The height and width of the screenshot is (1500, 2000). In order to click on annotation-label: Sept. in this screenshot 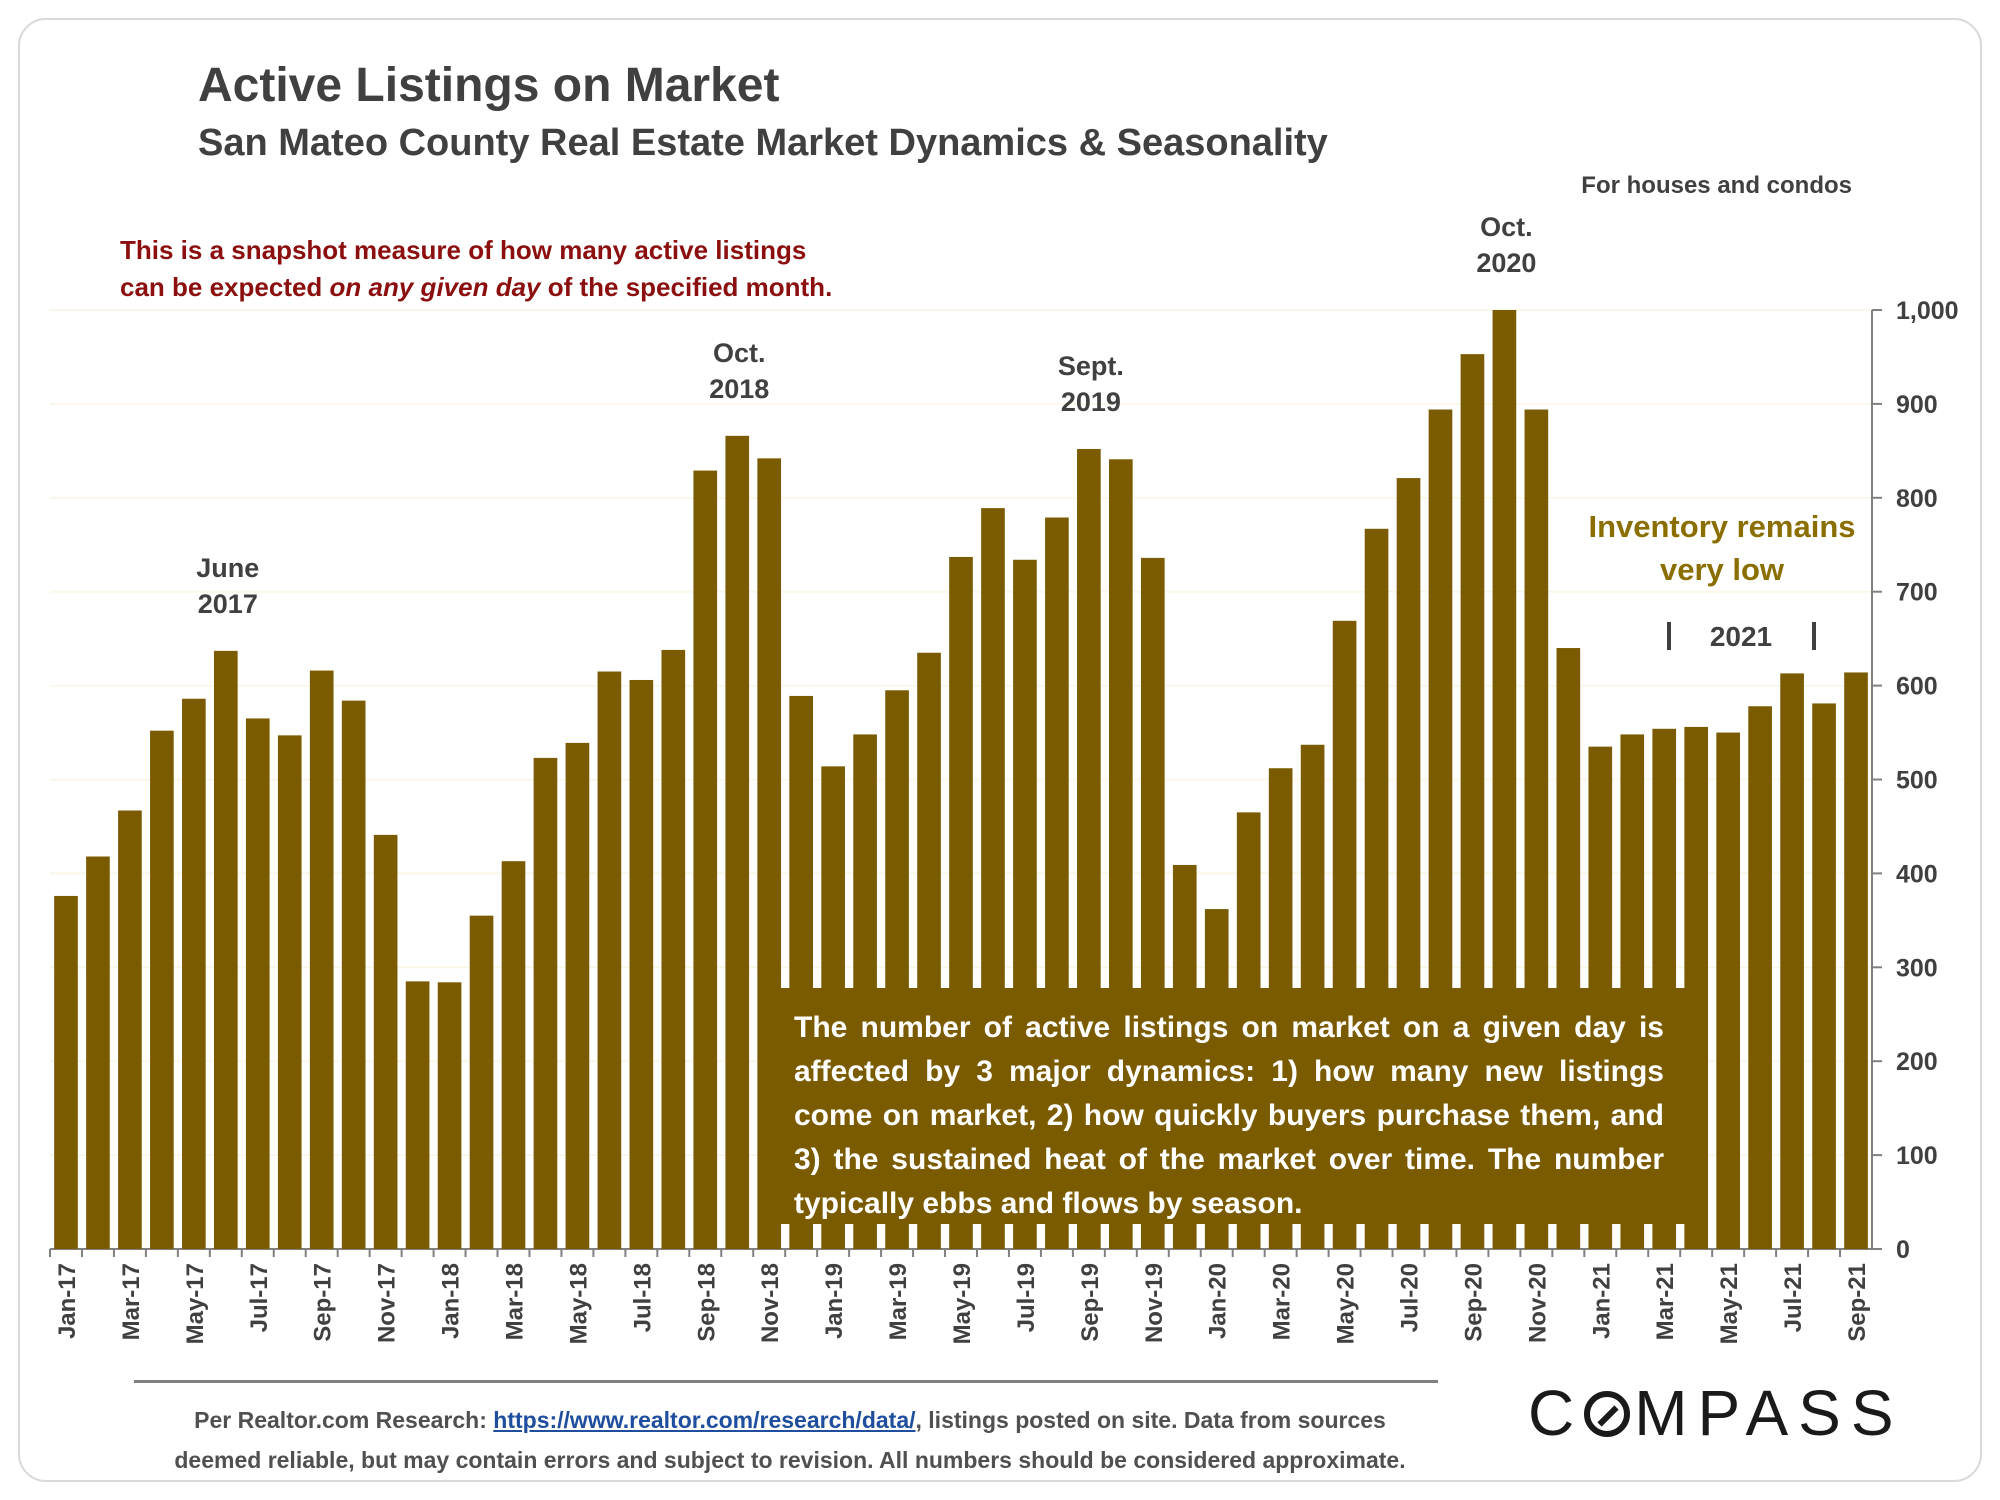, I will do `click(1091, 366)`.